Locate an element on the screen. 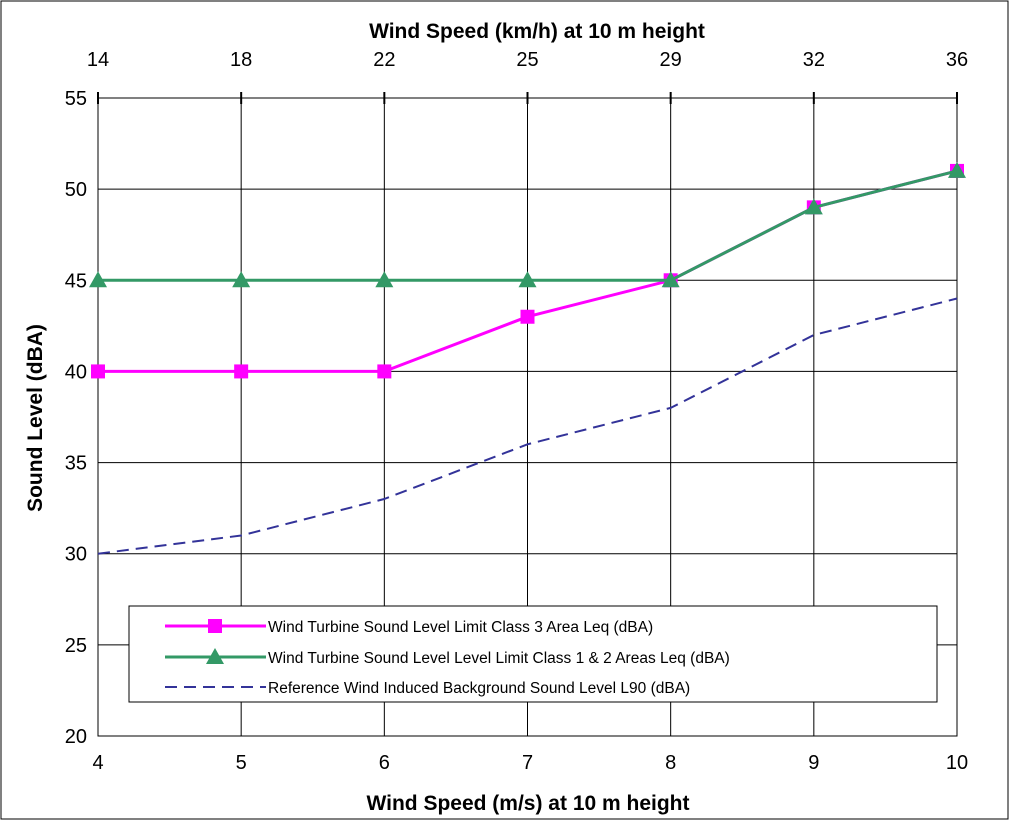 The image size is (1010, 821). y-tick-label: 25 is located at coordinates (76, 646).